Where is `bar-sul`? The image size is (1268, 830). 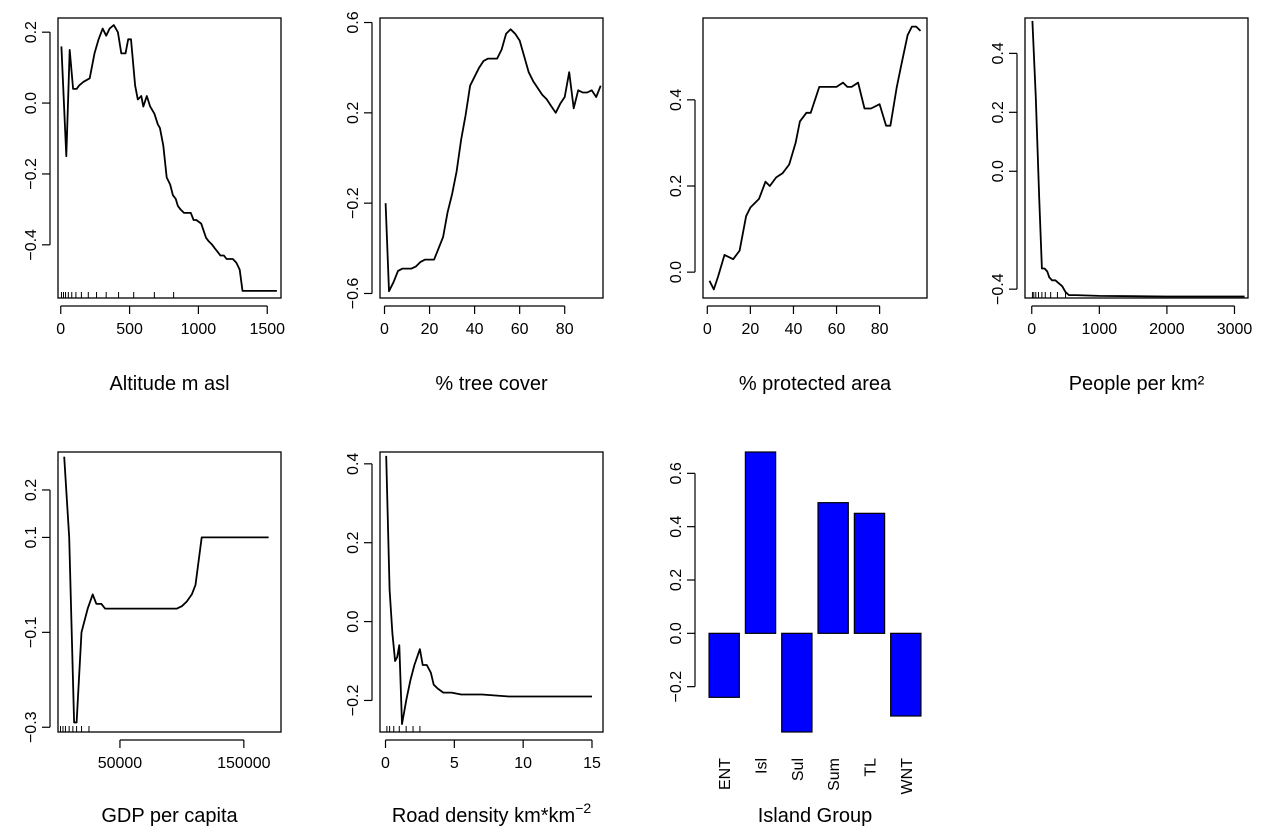 bar-sul is located at coordinates (797, 682).